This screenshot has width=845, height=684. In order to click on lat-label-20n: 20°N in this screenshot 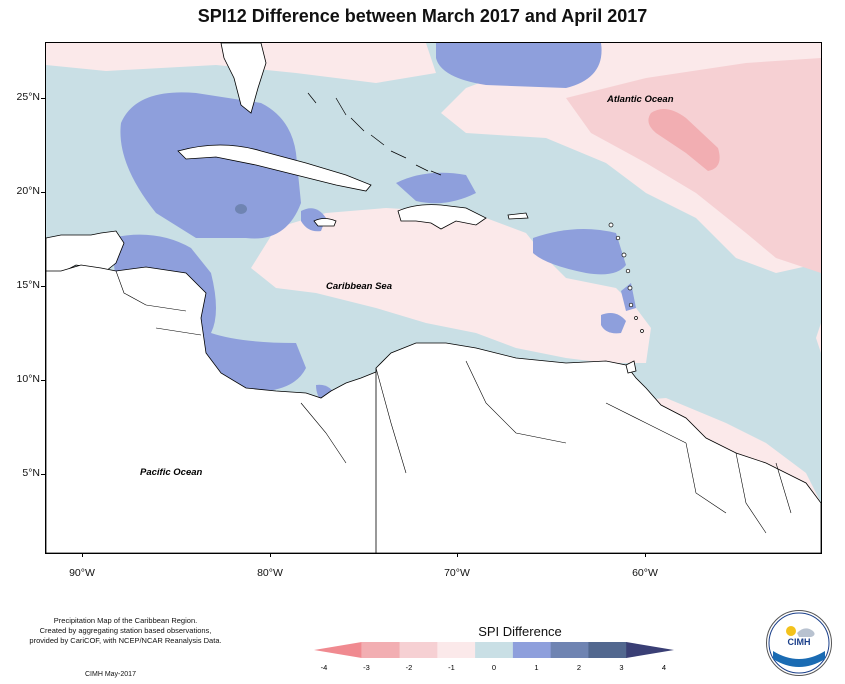, I will do `click(28, 191)`.